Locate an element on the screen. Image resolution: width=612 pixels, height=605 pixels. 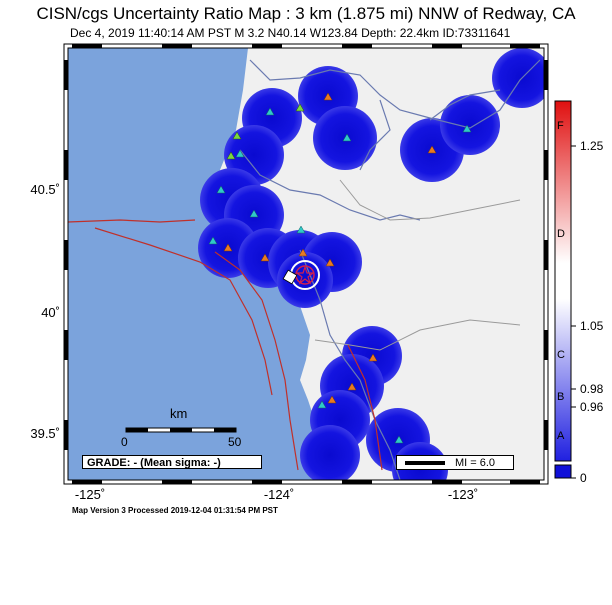
y-tick-label: 39.5˚ is located at coordinates (45, 433).